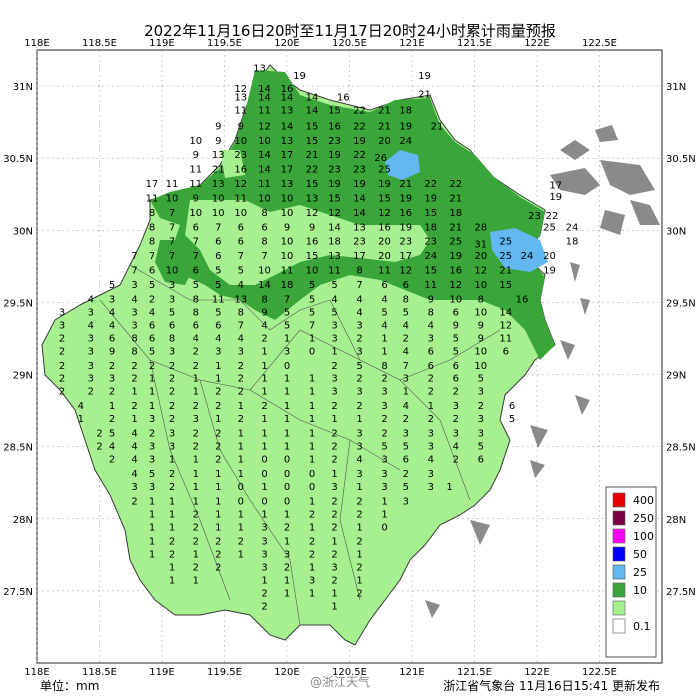  What do you see at coordinates (551, 685) in the screenshot?
I see `source-label: 浙江省气象台 11月16日15:41 更新发布` at bounding box center [551, 685].